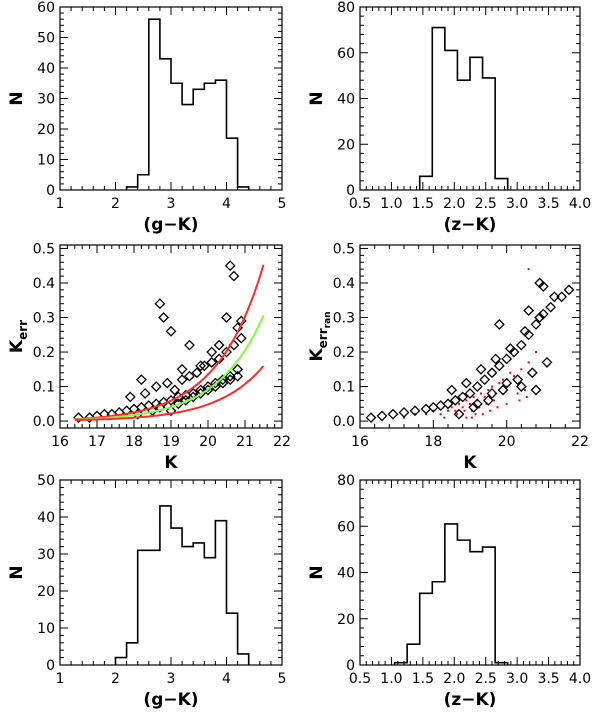 This screenshot has width=600, height=716. What do you see at coordinates (346, 145) in the screenshot?
I see `p2-ytick-label: 20` at bounding box center [346, 145].